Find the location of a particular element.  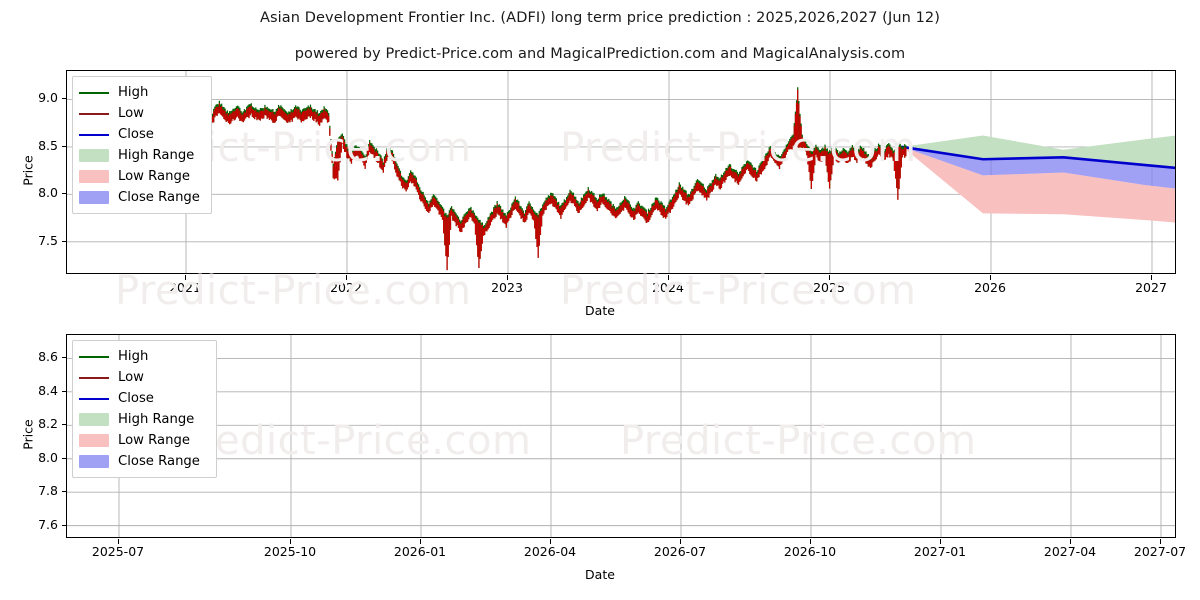

bottom-x-tick: 2026-07 is located at coordinates (680, 551).